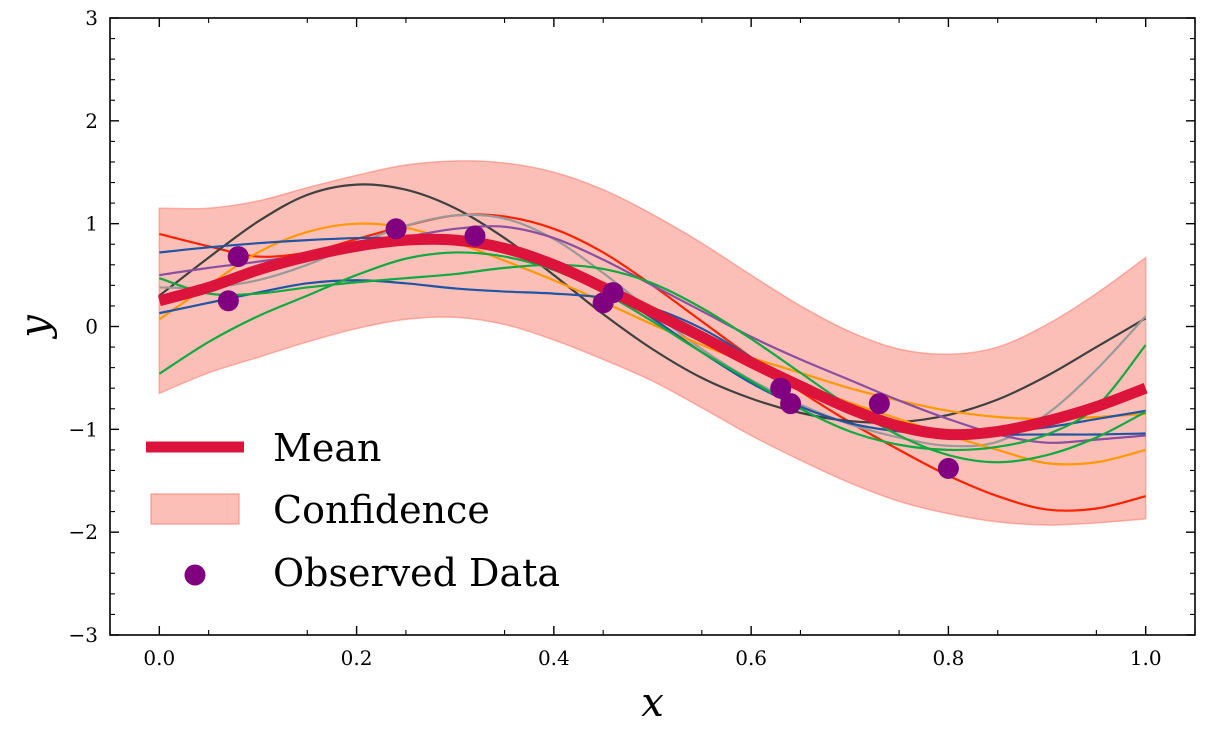 Image resolution: width=1205 pixels, height=735 pixels. What do you see at coordinates (91, 18) in the screenshot?
I see `y-tick-label: 3` at bounding box center [91, 18].